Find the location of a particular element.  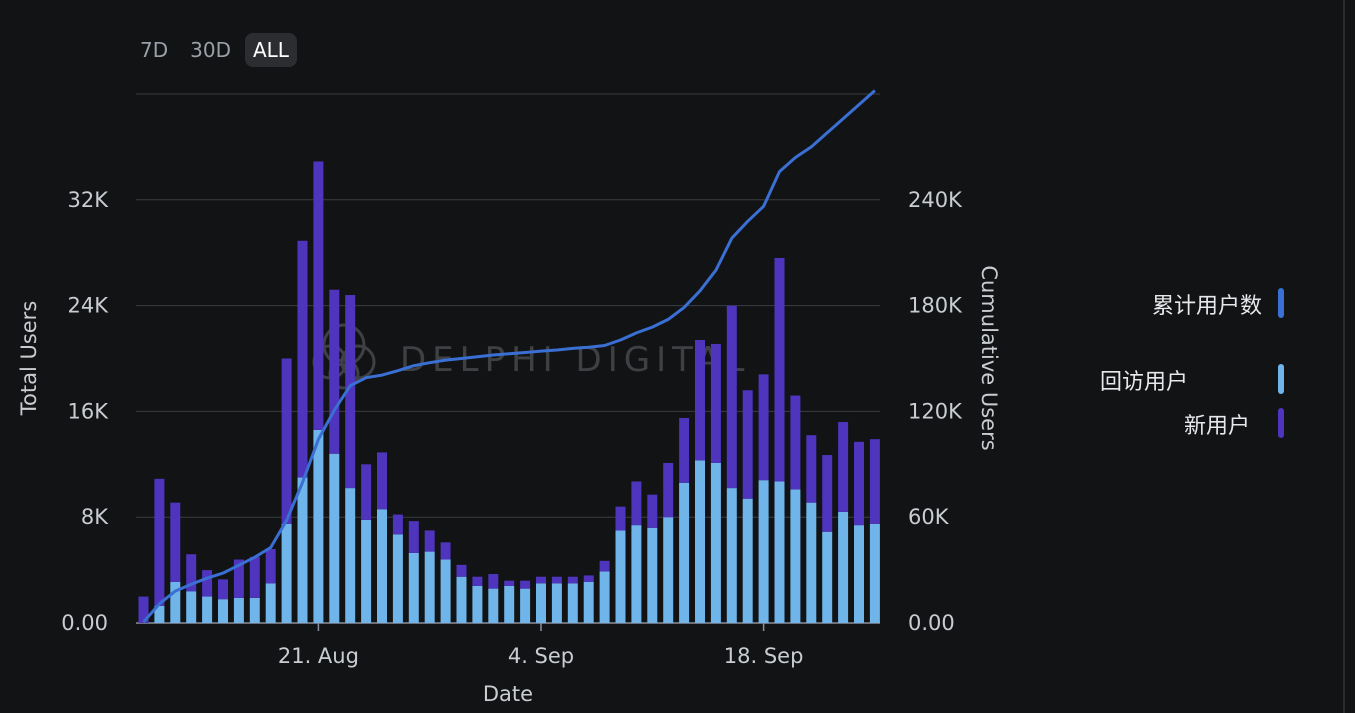

y-tick-left-label: 16K is located at coordinates (89, 411).